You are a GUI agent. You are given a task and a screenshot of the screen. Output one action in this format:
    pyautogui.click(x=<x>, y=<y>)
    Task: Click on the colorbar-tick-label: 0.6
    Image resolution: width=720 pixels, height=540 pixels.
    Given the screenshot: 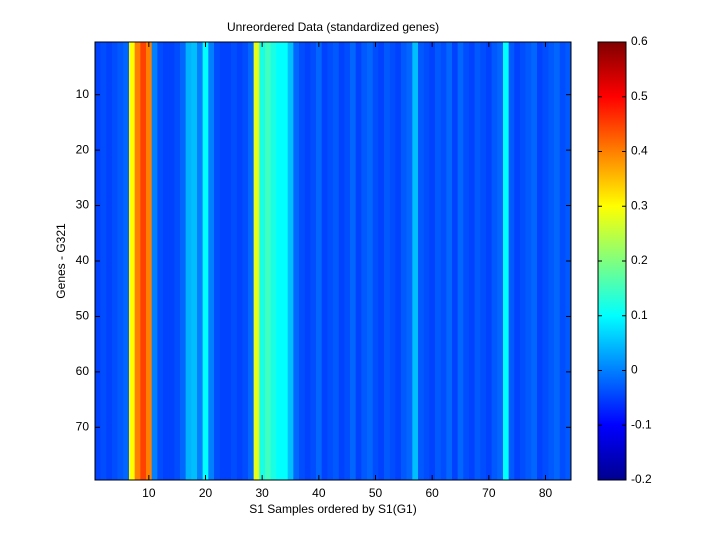 What is the action you would take?
    pyautogui.click(x=639, y=41)
    